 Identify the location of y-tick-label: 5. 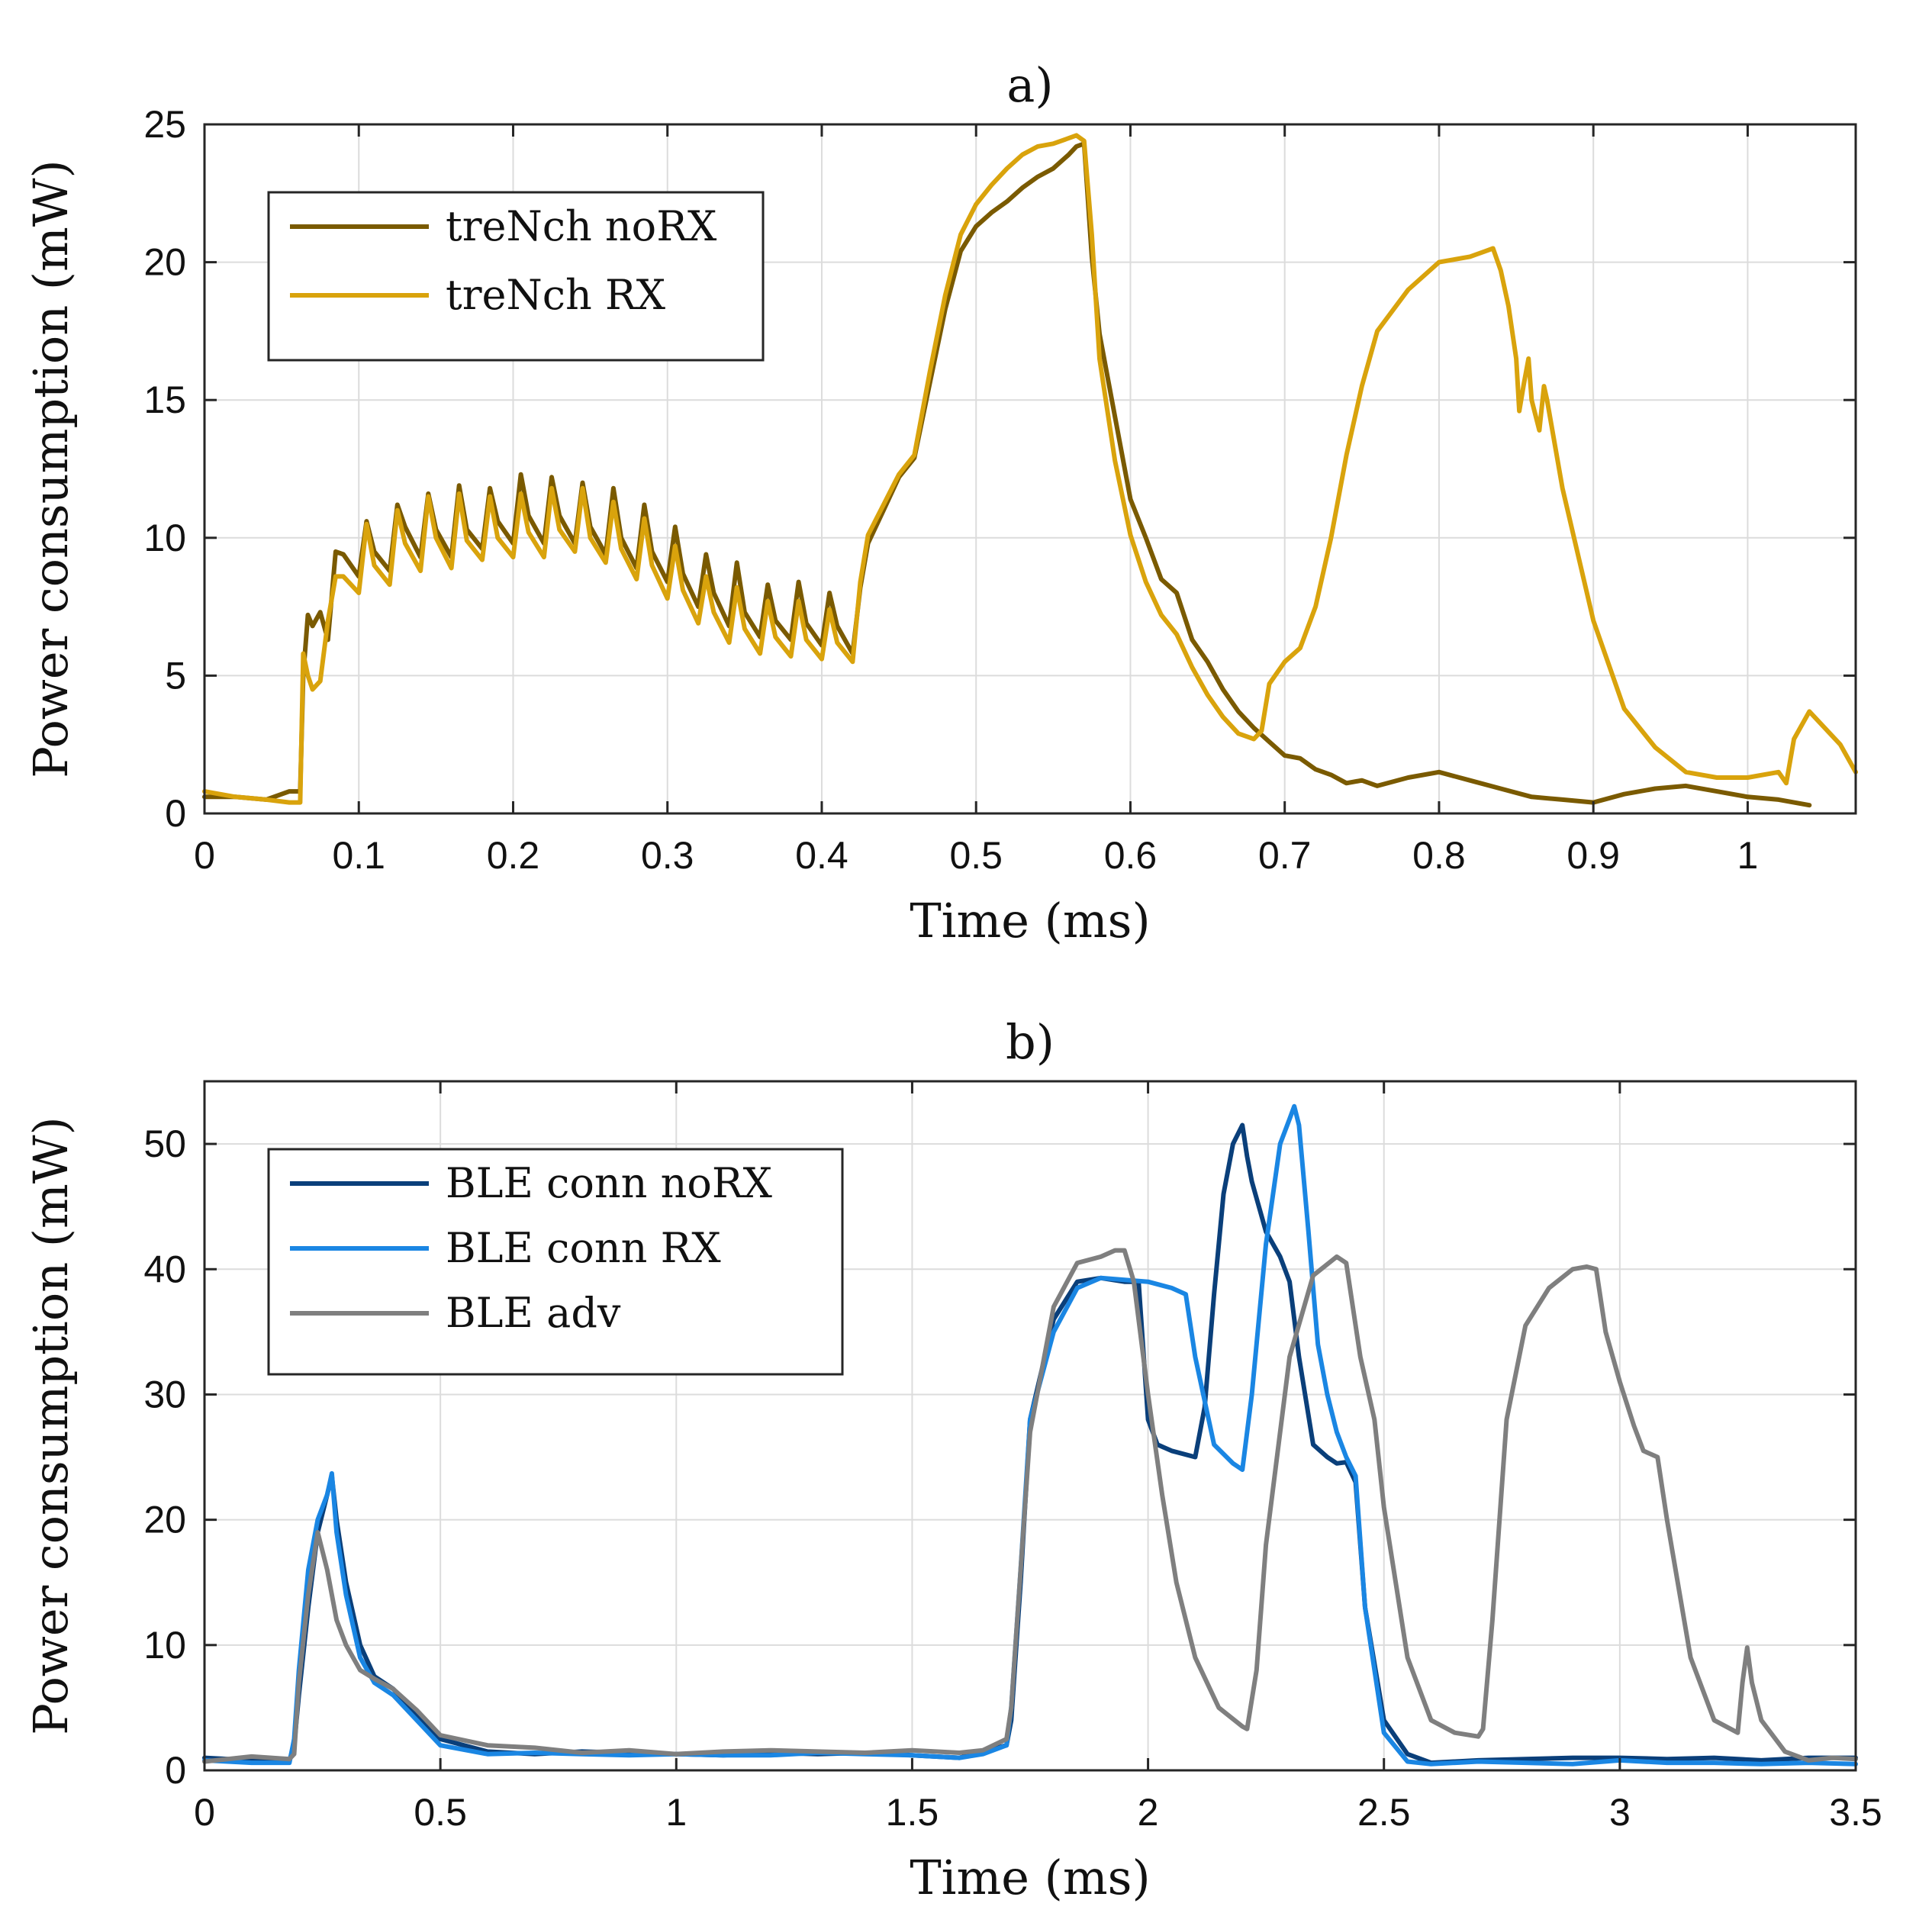
(175, 675).